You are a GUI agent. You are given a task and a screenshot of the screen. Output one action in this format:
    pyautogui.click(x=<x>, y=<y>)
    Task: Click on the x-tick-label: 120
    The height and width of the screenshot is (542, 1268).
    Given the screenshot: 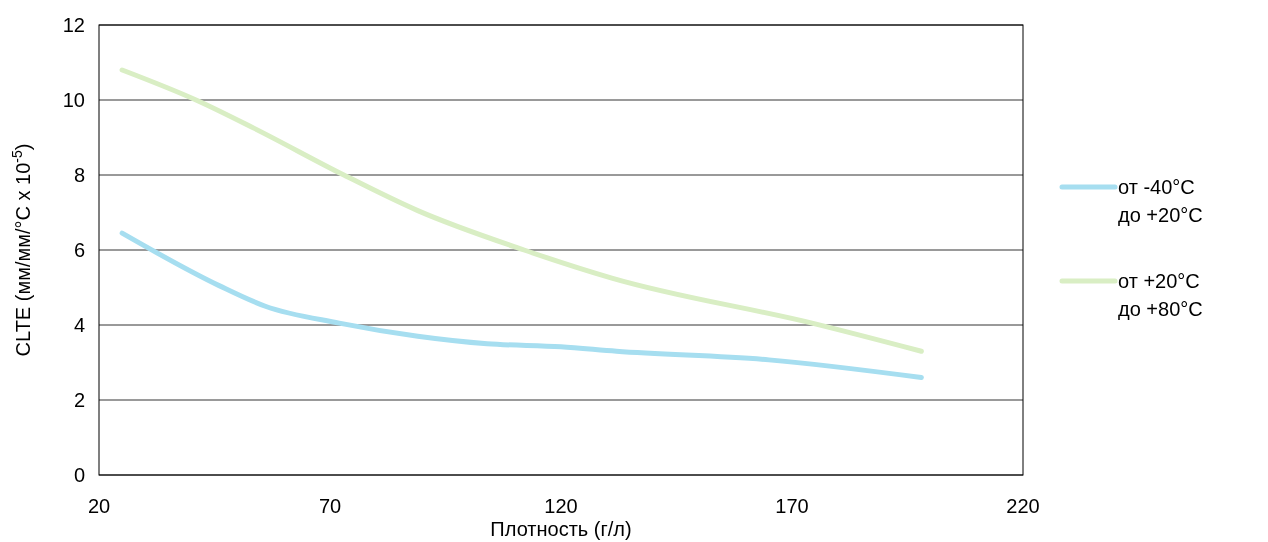 What is the action you would take?
    pyautogui.click(x=561, y=506)
    